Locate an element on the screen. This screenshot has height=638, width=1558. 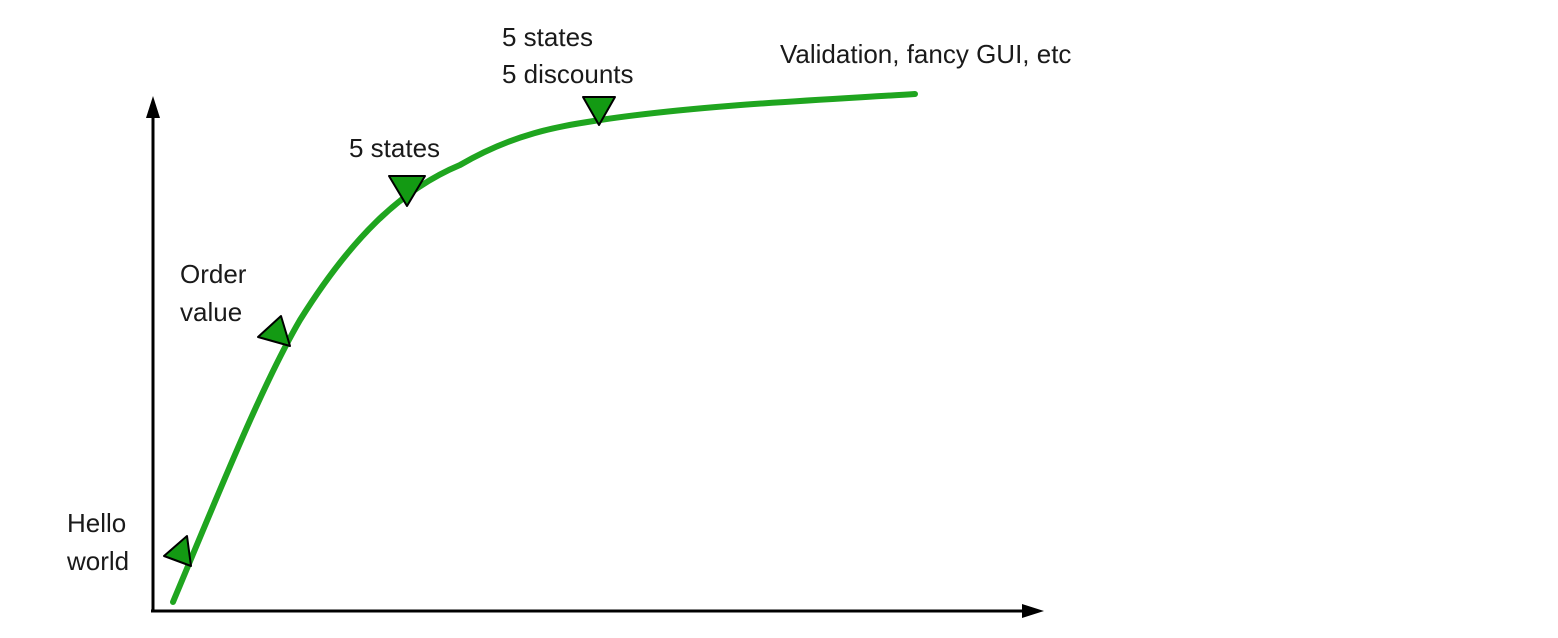
label-order-value: Order value is located at coordinates (217, 293).